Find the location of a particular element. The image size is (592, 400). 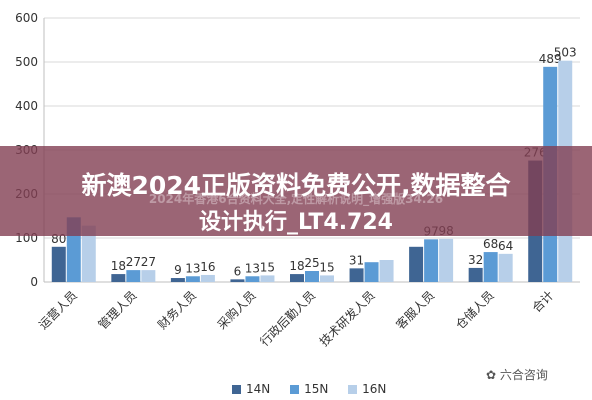

chart-legend: 14N 15N 16N is located at coordinates (317, 389).